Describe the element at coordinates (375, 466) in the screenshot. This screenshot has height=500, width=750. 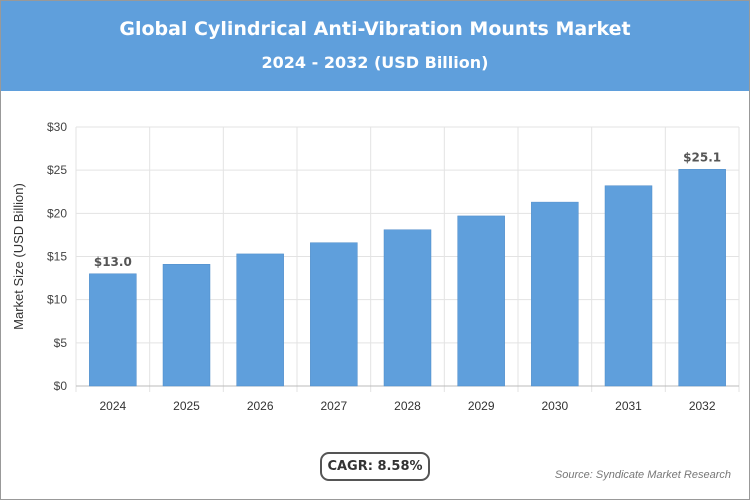
I see `cagr-badge: CAGR: 8.58%` at that location.